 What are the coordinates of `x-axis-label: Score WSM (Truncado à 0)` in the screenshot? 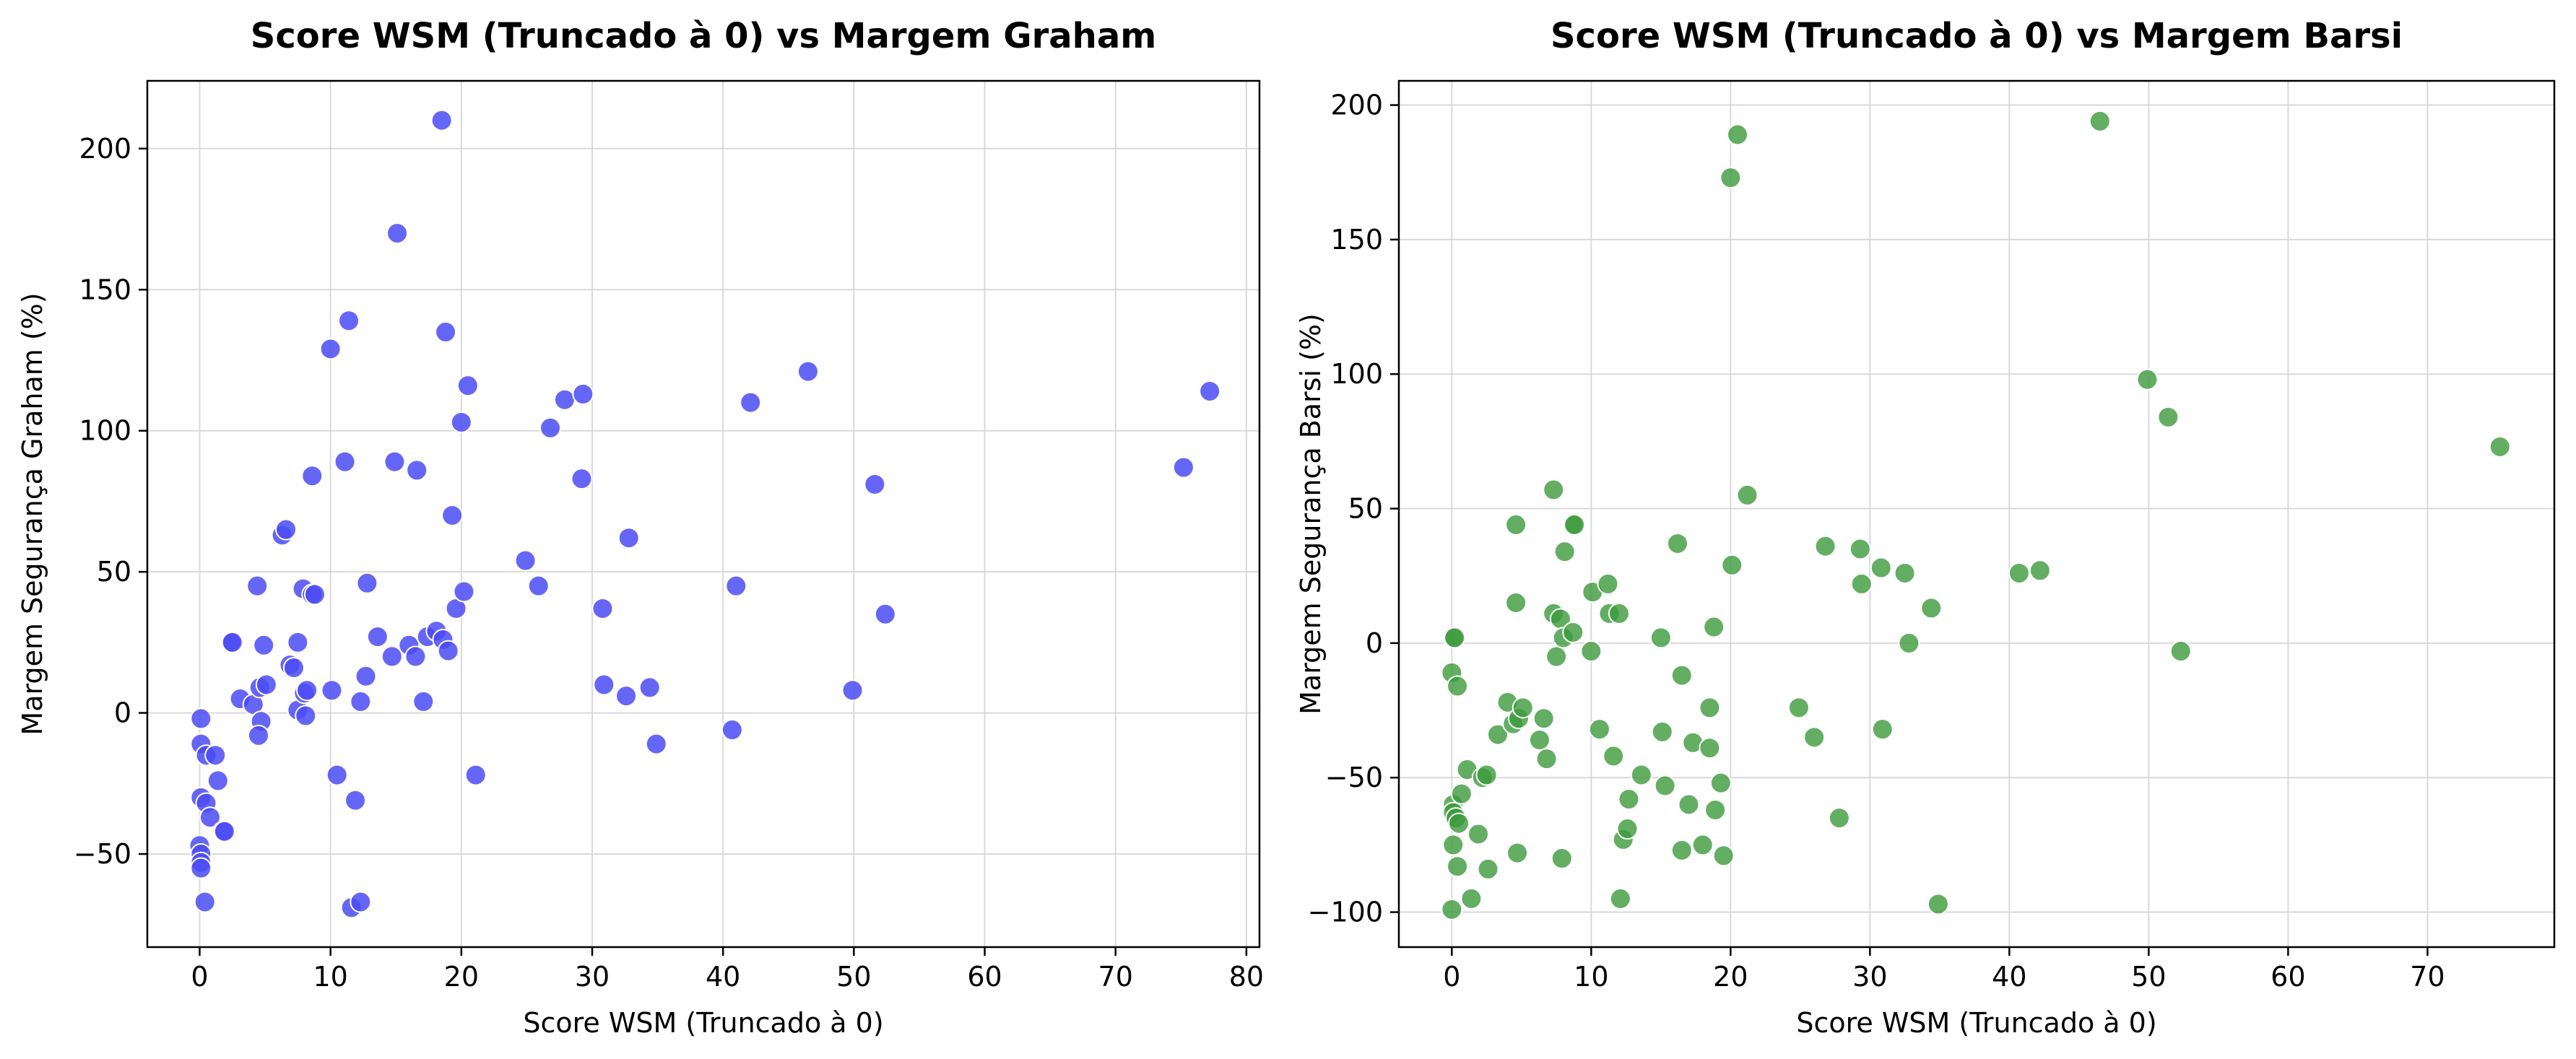 It's located at (1976, 1023).